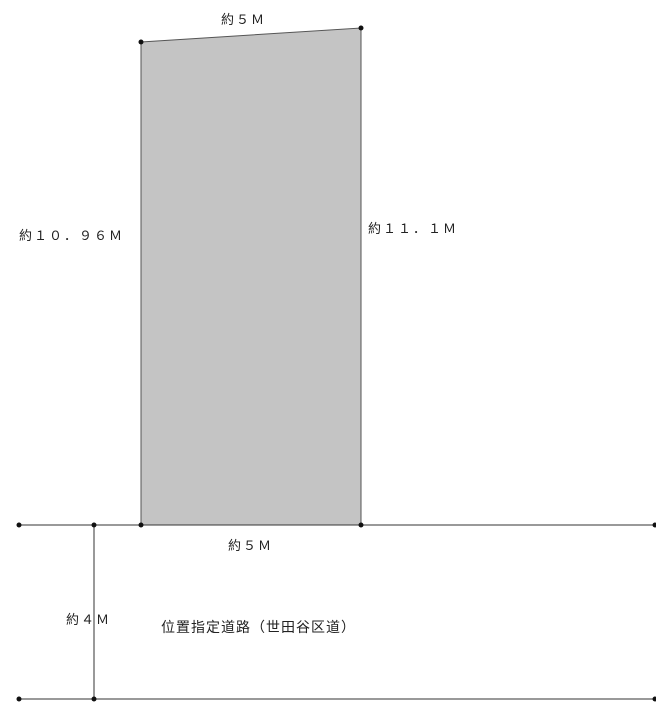  Describe the element at coordinates (413, 229) in the screenshot. I see `right-length-label: 約１１．１Ｍ` at that location.